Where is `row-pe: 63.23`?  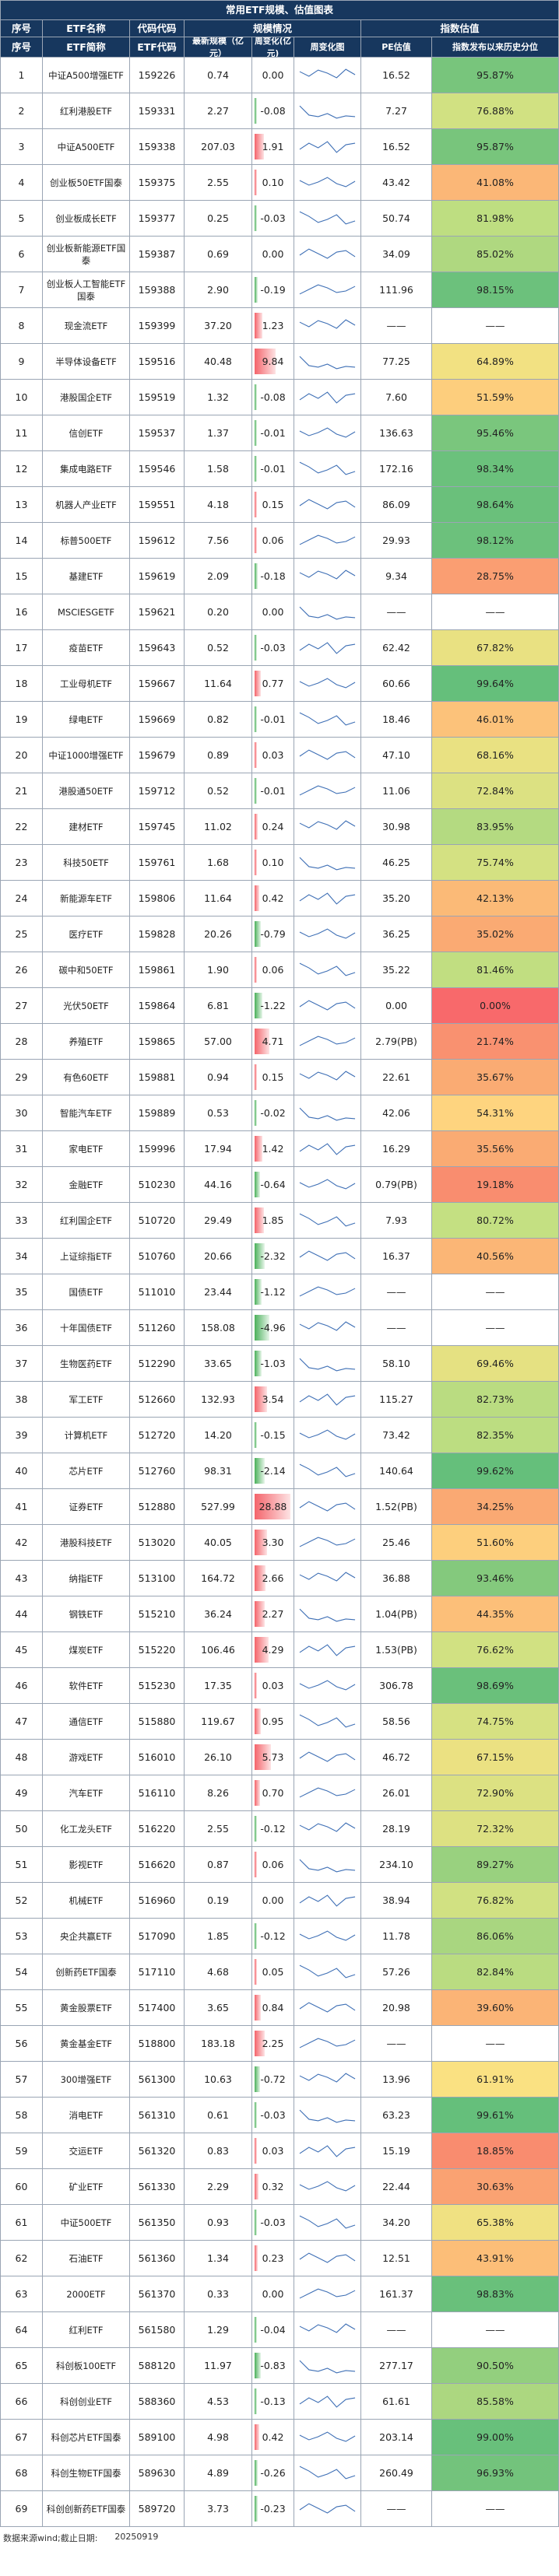 row-pe: 63.23 is located at coordinates (396, 2115).